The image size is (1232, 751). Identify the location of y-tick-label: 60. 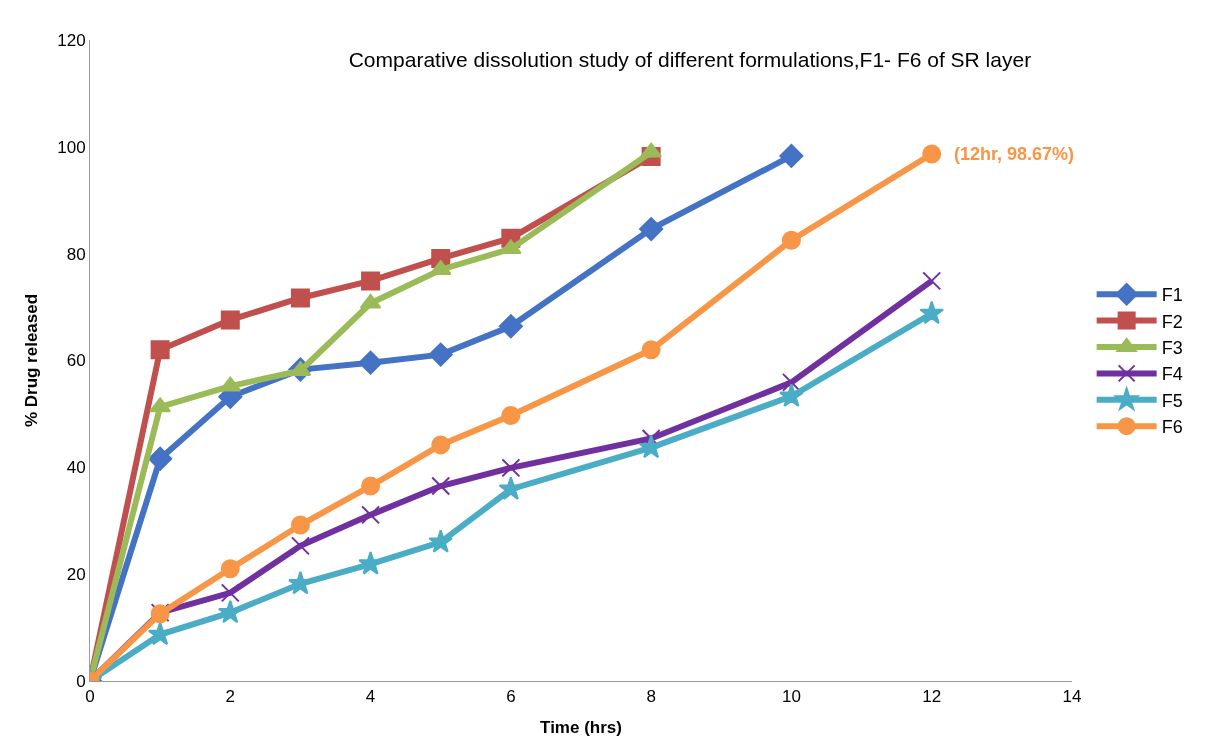
(76, 361).